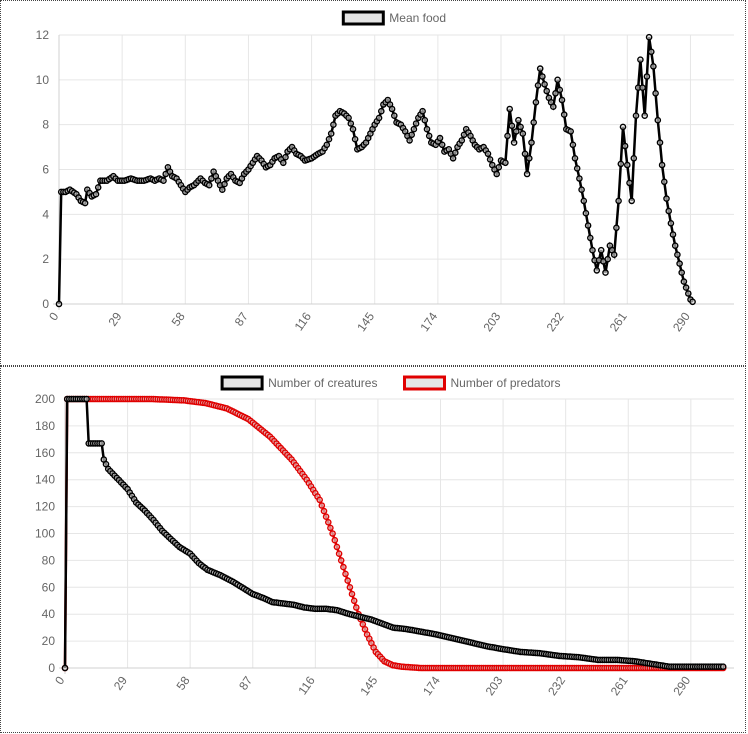 Image resolution: width=748 pixels, height=734 pixels. I want to click on y-tick-label: 10, so click(43, 80).